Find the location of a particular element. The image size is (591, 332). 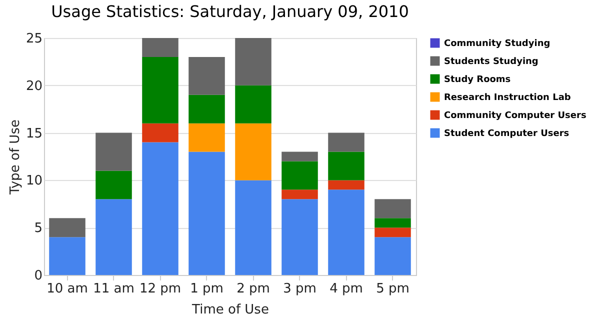

x-axis-title: Time of Use is located at coordinates (230, 310).